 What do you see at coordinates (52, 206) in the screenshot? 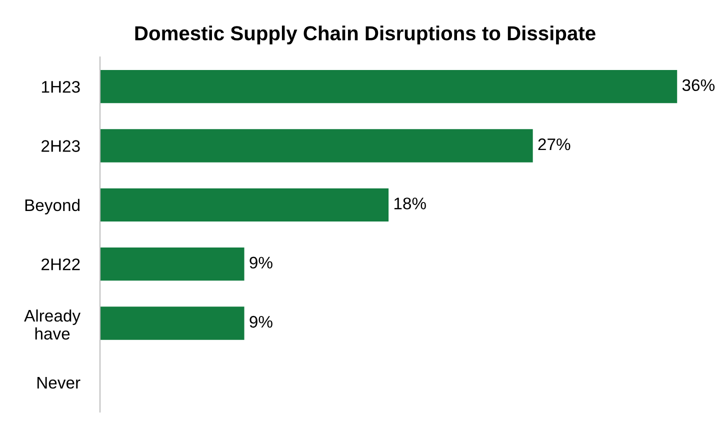
I see `y-tick-label: Beyond` at bounding box center [52, 206].